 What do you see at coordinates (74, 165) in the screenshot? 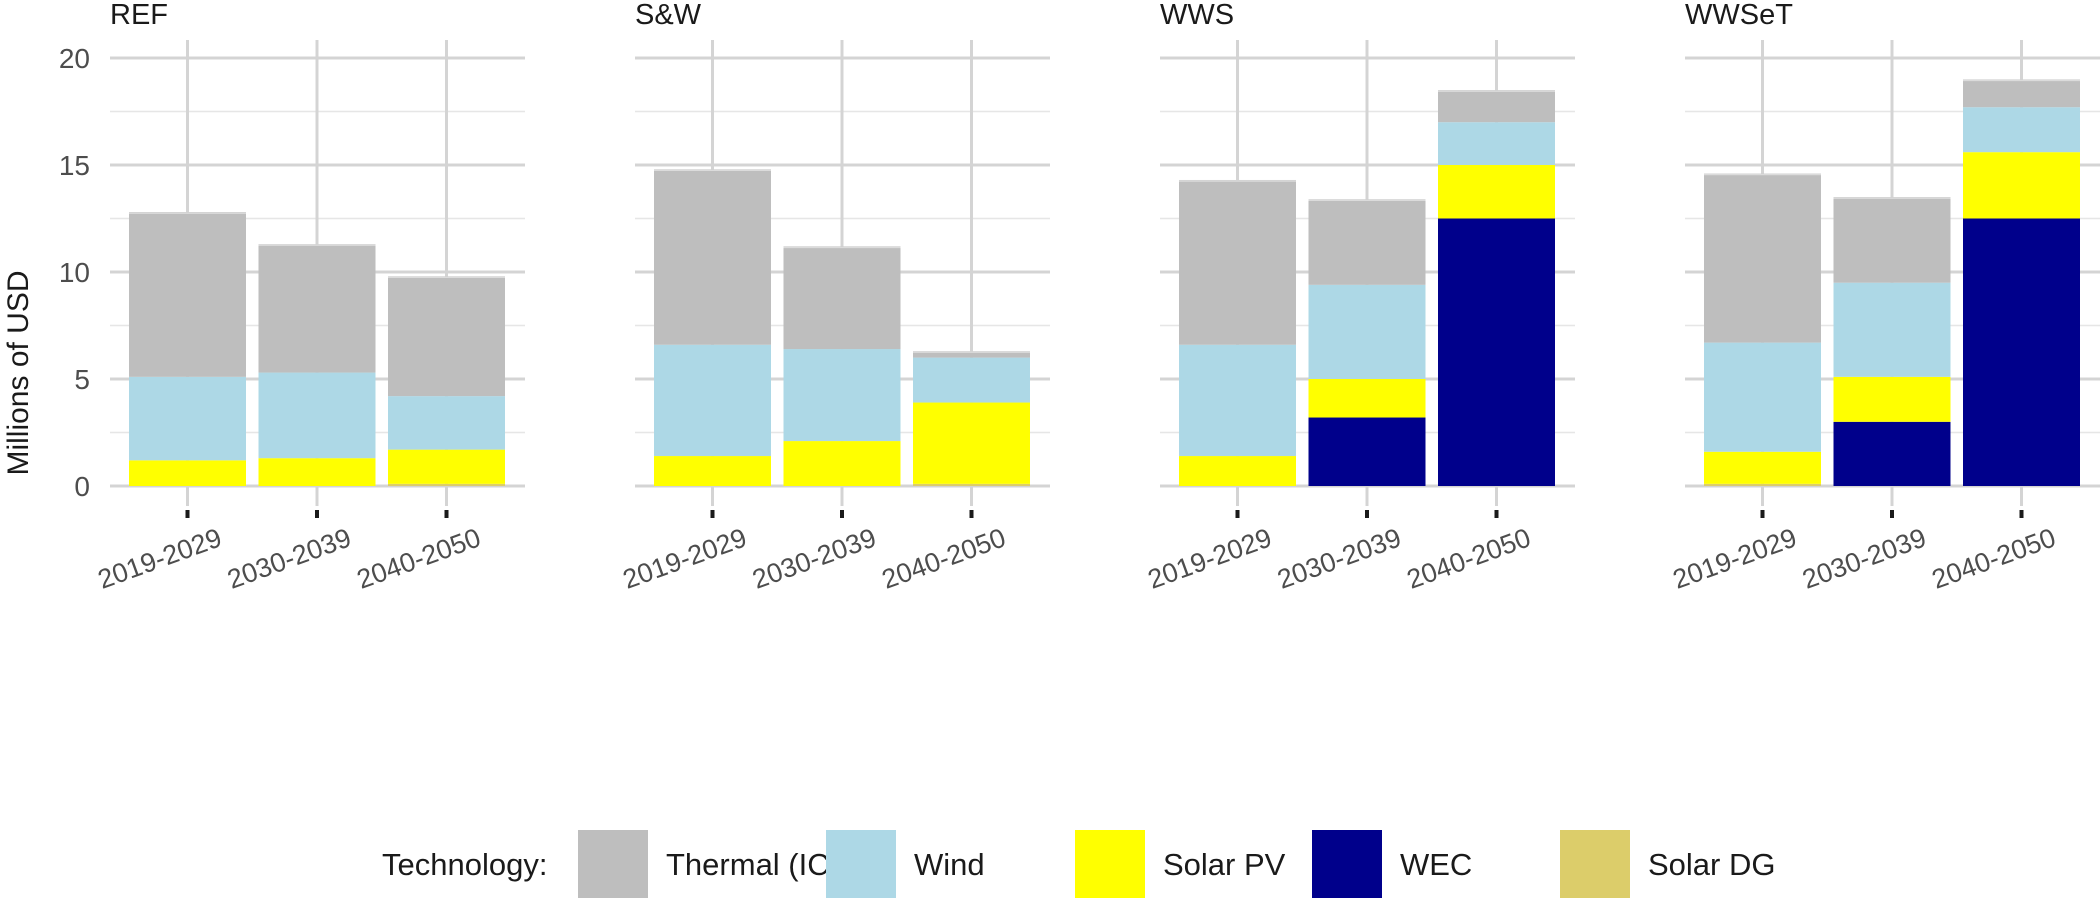
I see `y-tick-label: 15` at bounding box center [74, 165].